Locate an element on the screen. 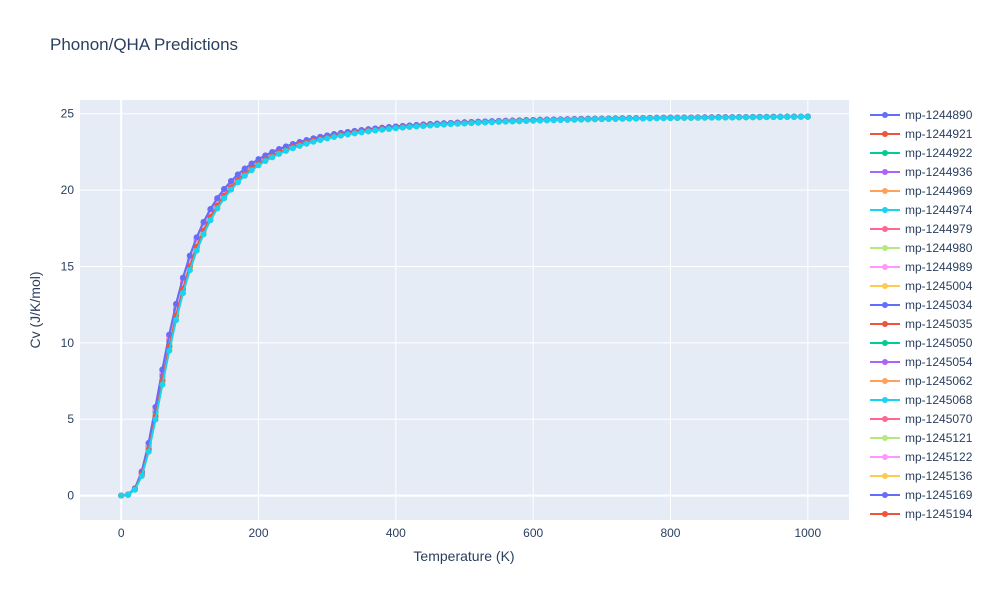 Image resolution: width=1000 pixels, height=605 pixels. legend-label: mp-1244974 is located at coordinates (939, 210).